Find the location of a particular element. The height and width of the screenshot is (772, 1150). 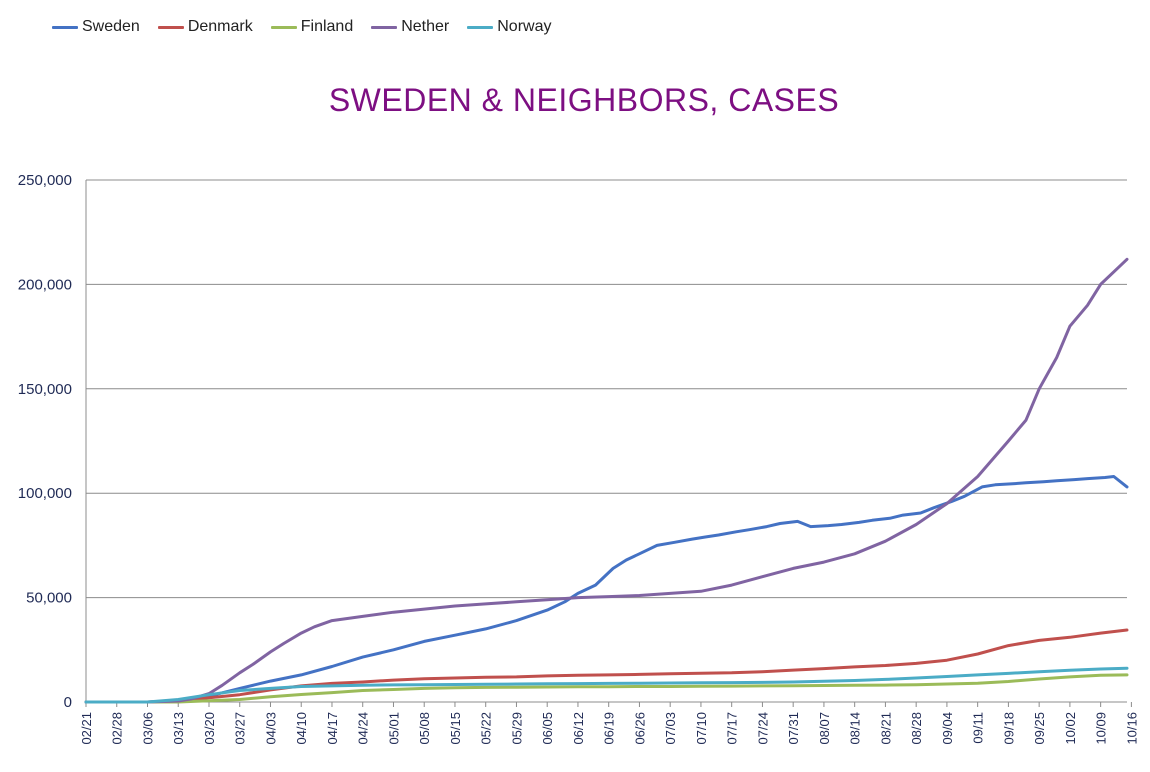

x-tick-label: 03/20 is located at coordinates (209, 728).